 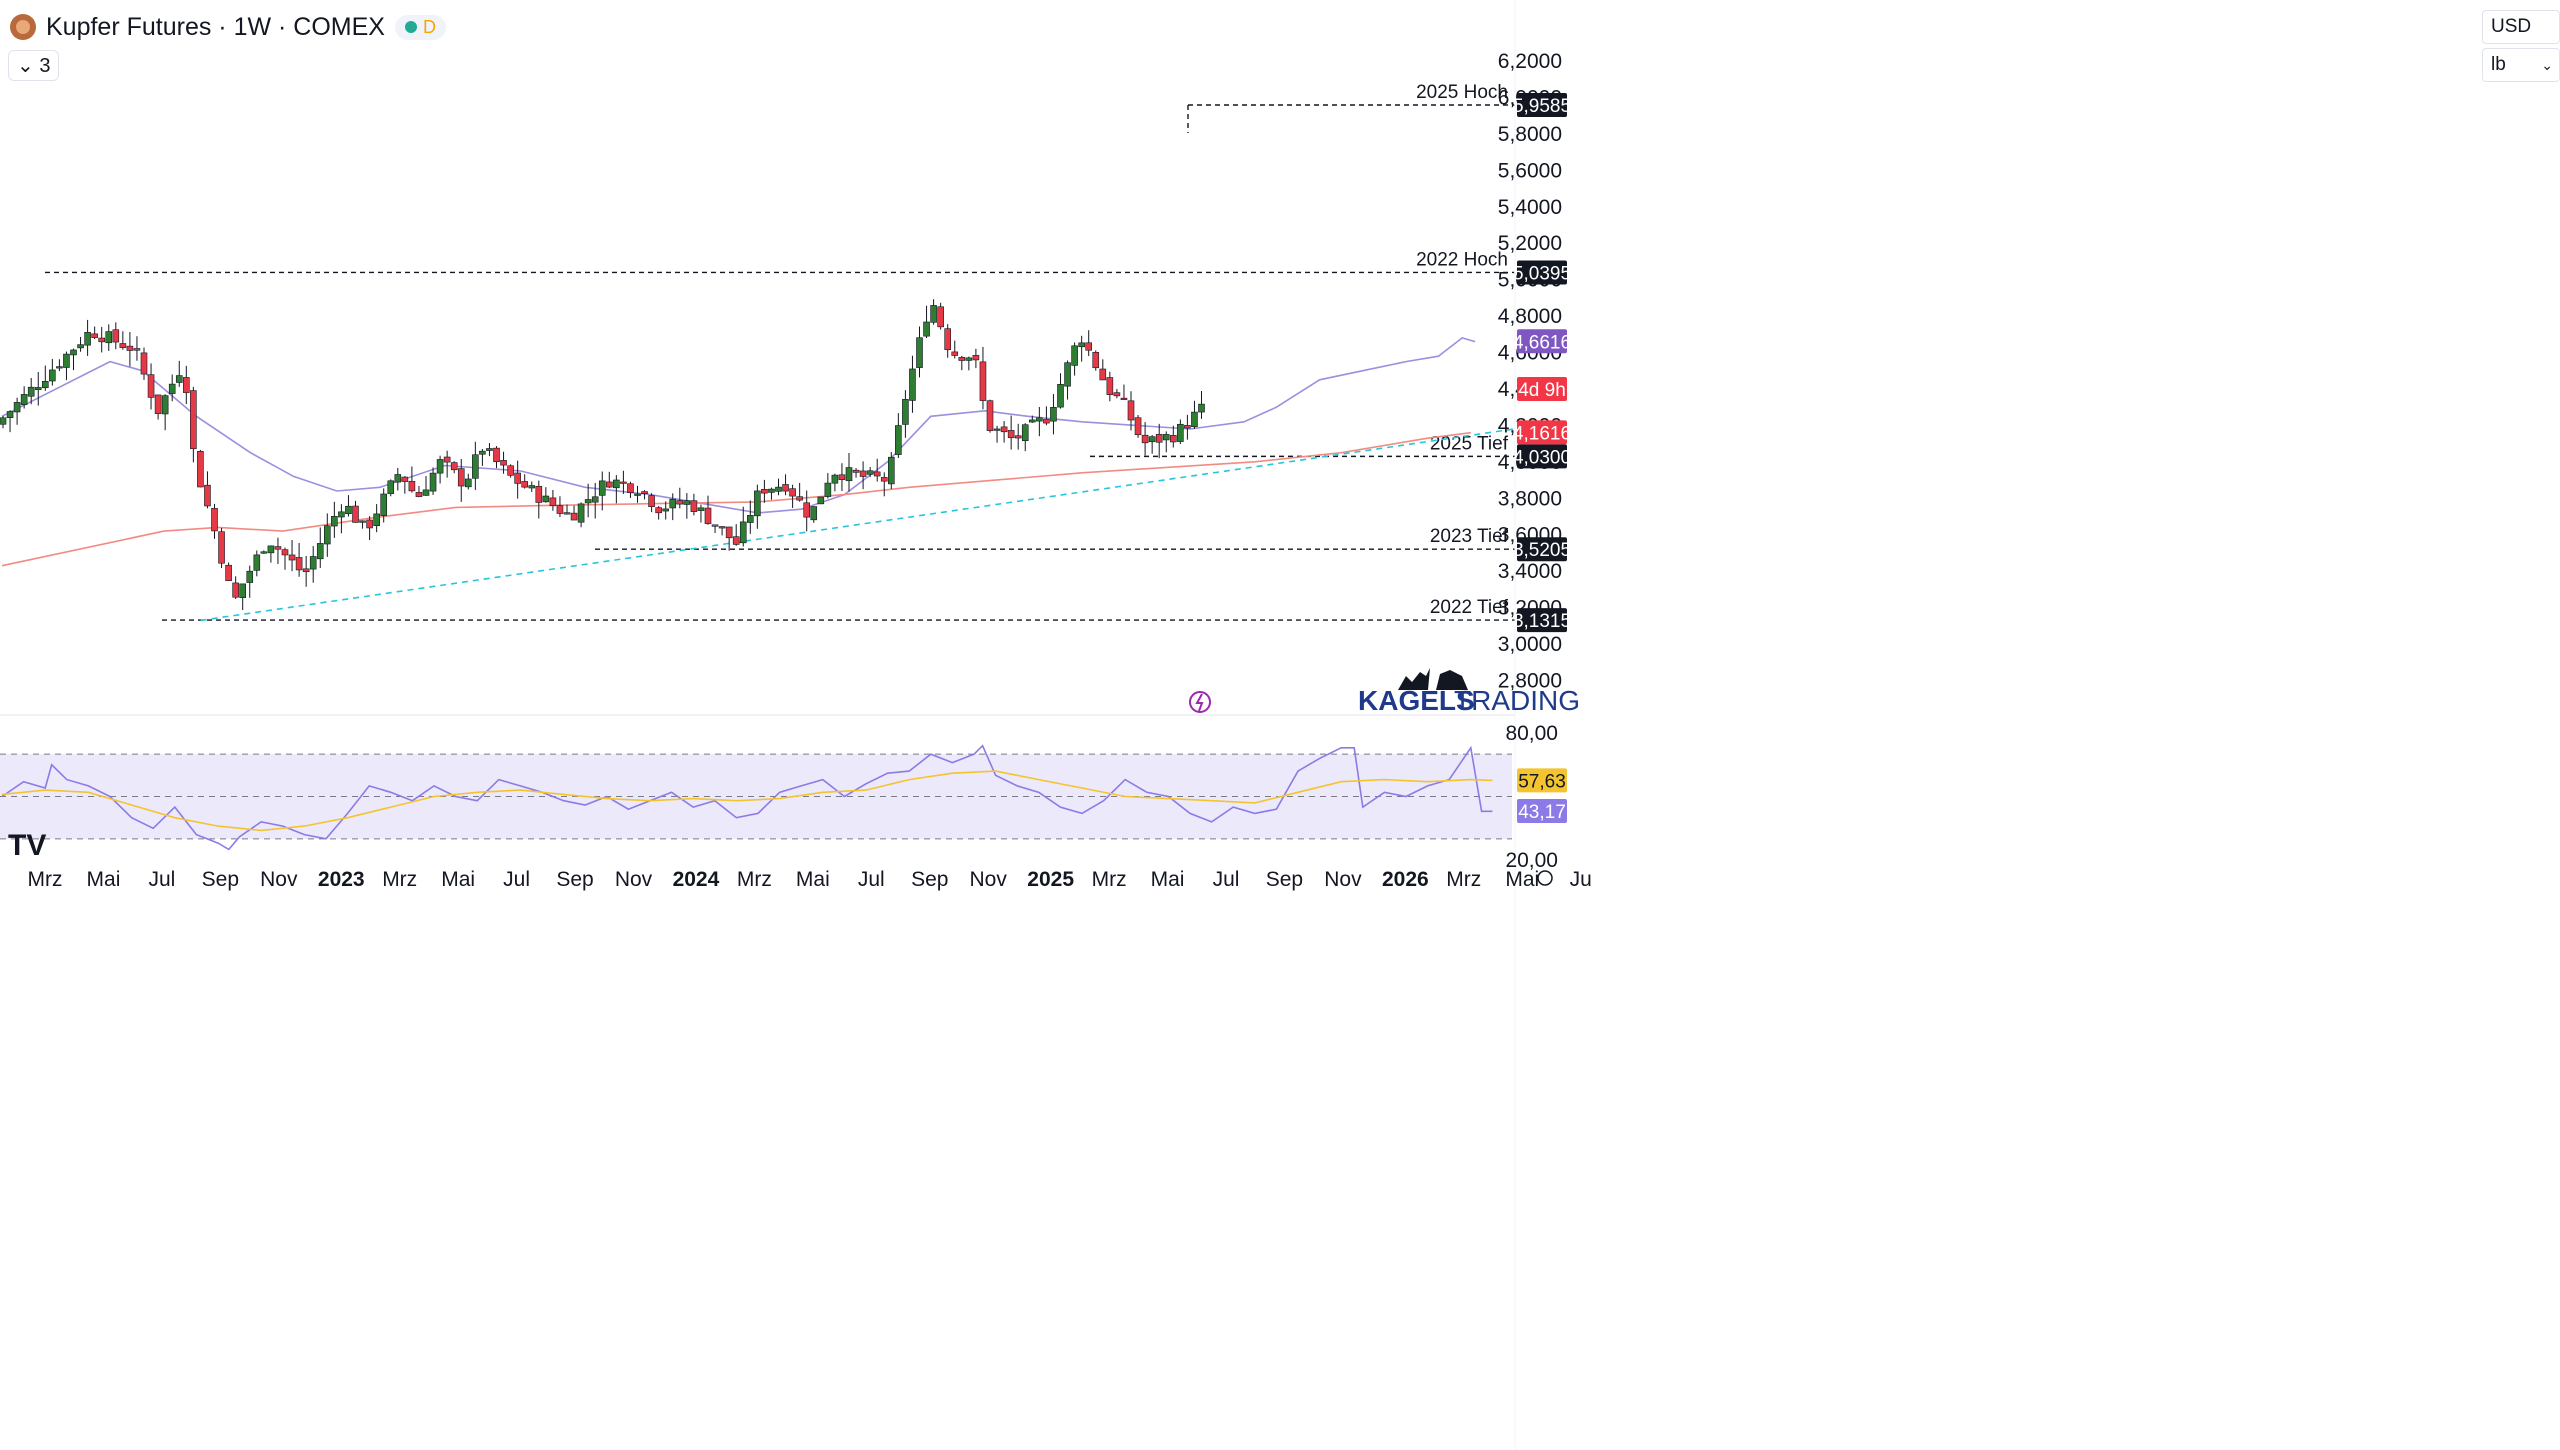 What do you see at coordinates (215, 26) in the screenshot?
I see `symbol-title: Kupfer Futures · 1W · COMEX` at bounding box center [215, 26].